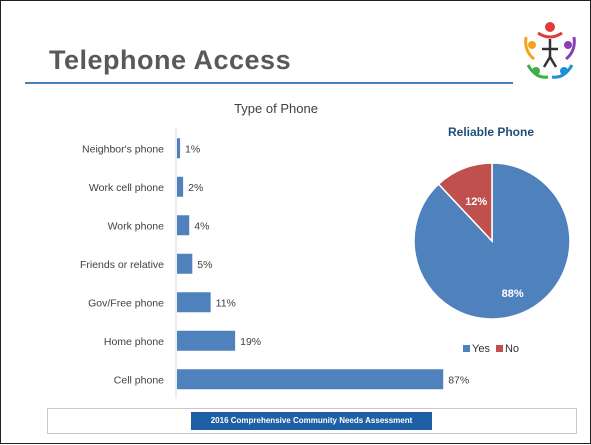 The height and width of the screenshot is (445, 591). What do you see at coordinates (136, 226) in the screenshot?
I see `bar-category-label: Work phone` at bounding box center [136, 226].